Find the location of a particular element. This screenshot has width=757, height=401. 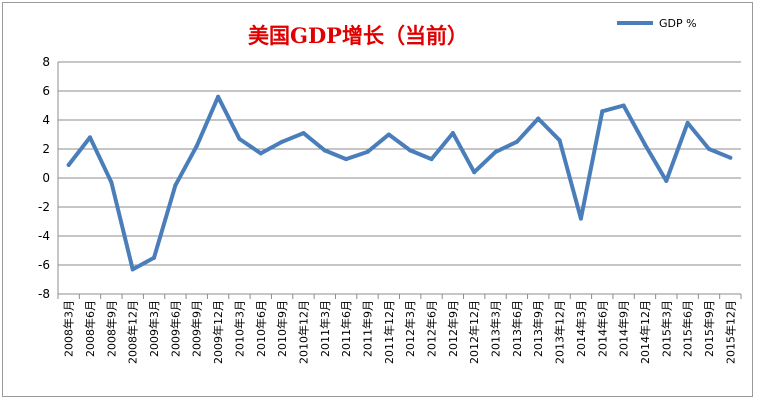

x-tick-label: 2012年12月 is located at coordinates (474, 332).